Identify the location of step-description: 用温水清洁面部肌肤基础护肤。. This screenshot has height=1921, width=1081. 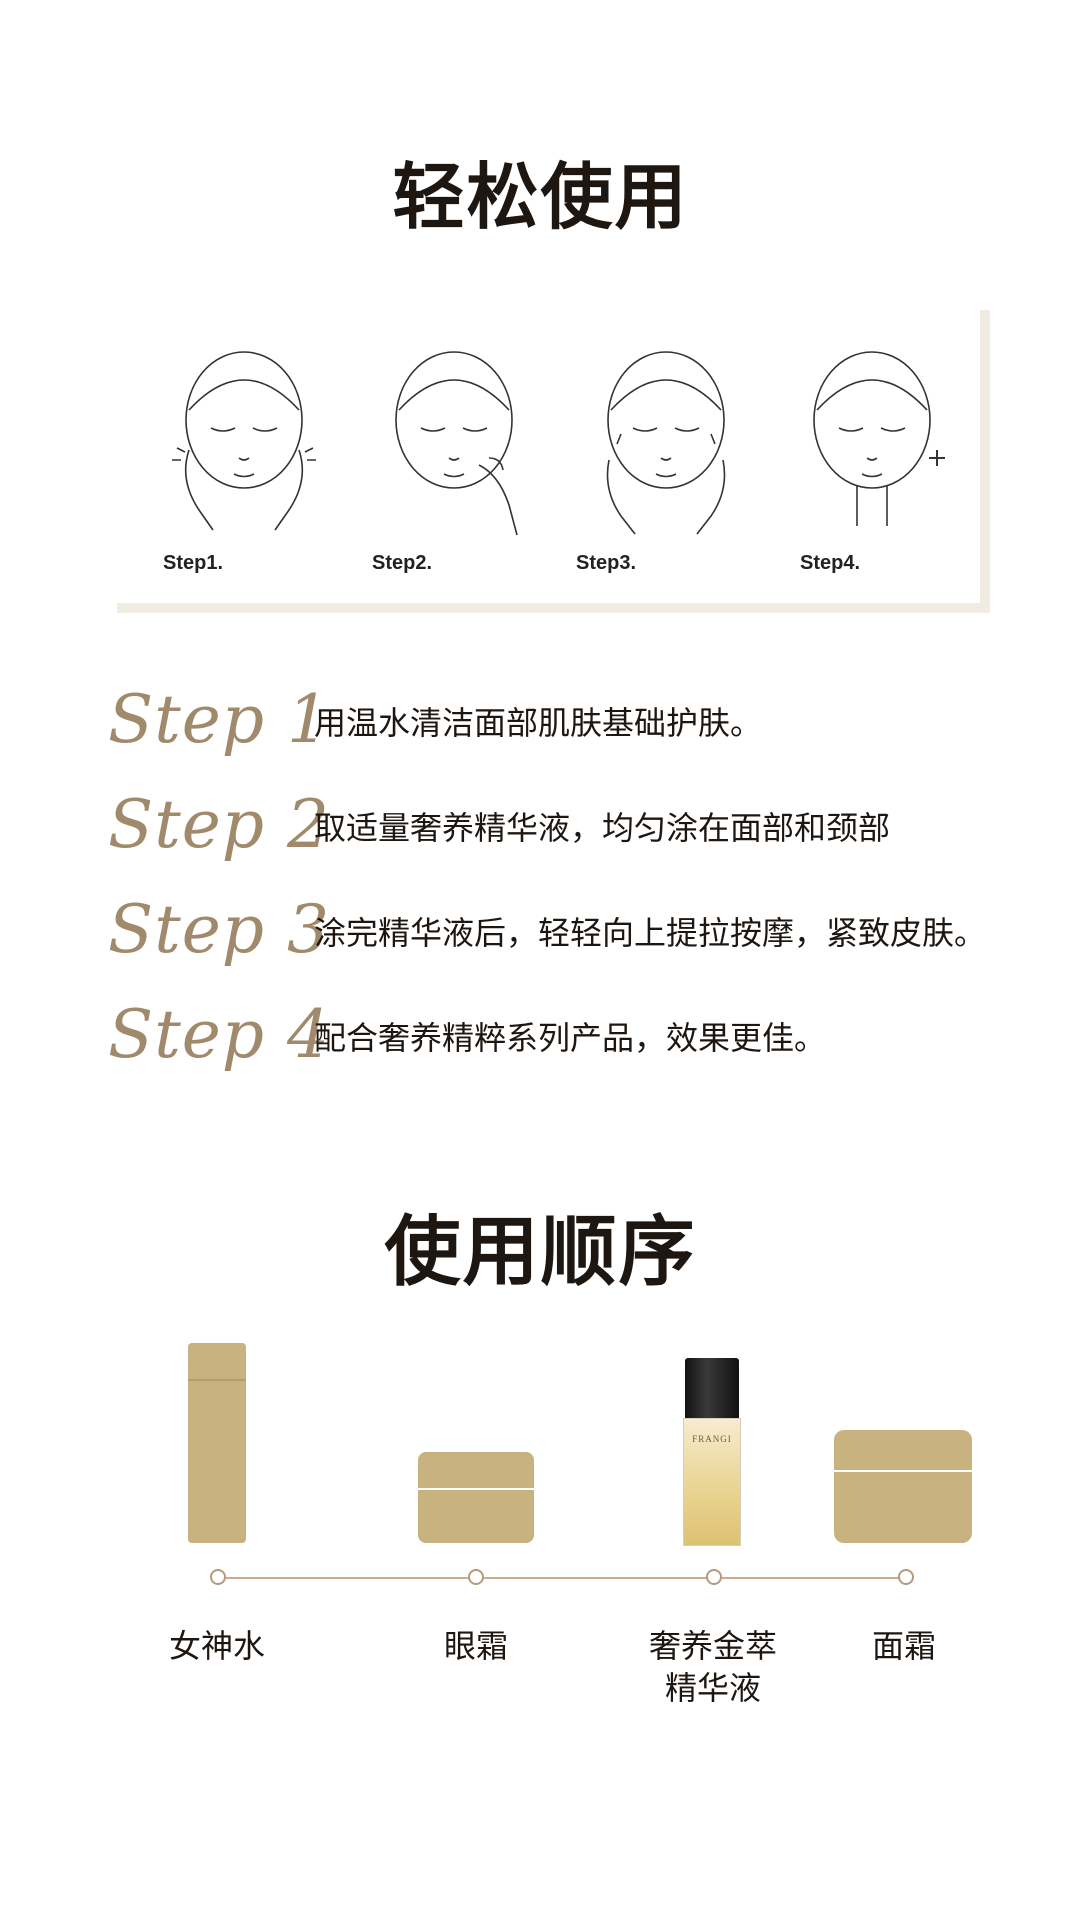
(538, 723).